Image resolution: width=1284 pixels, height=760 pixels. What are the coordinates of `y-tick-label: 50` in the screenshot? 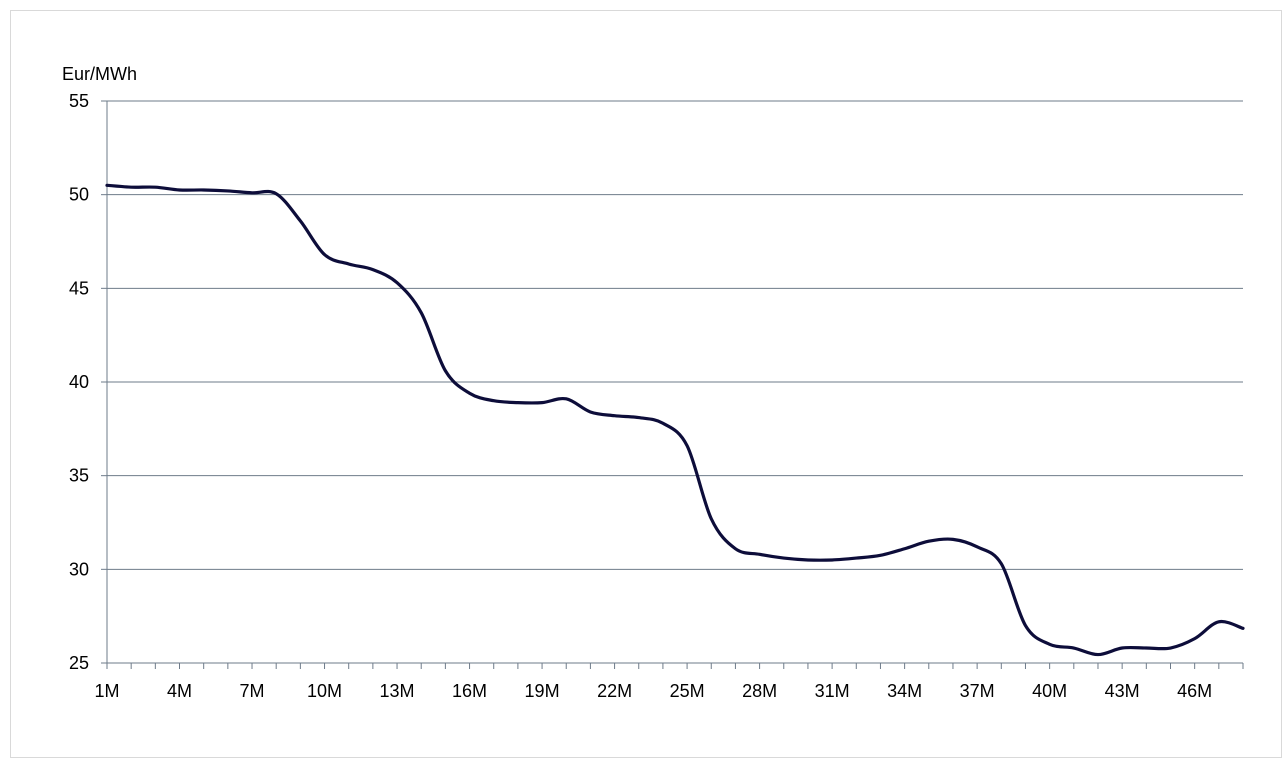 It's located at (79, 195).